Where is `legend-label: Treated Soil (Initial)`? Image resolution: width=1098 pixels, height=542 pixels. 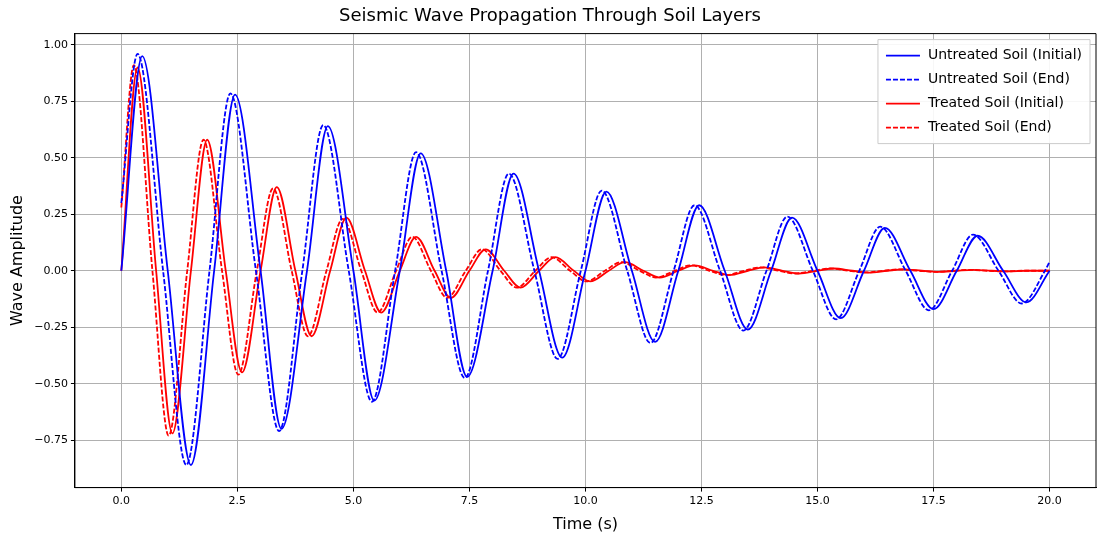
legend-label: Treated Soil (Initial) is located at coordinates (995, 102).